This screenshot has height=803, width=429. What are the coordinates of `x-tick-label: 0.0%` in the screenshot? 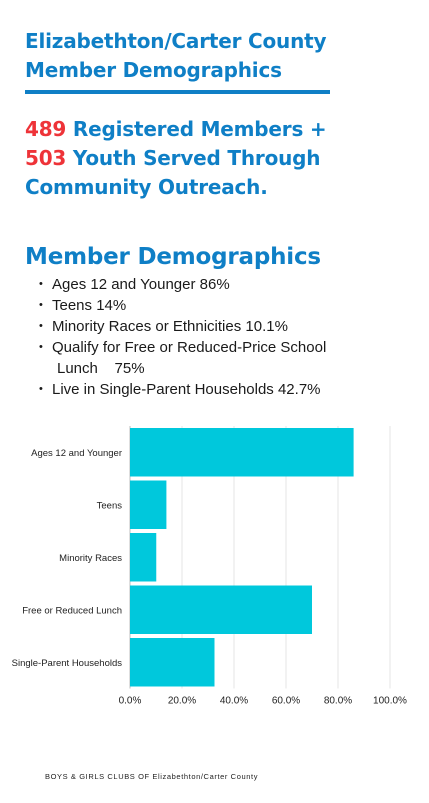 It's located at (130, 701).